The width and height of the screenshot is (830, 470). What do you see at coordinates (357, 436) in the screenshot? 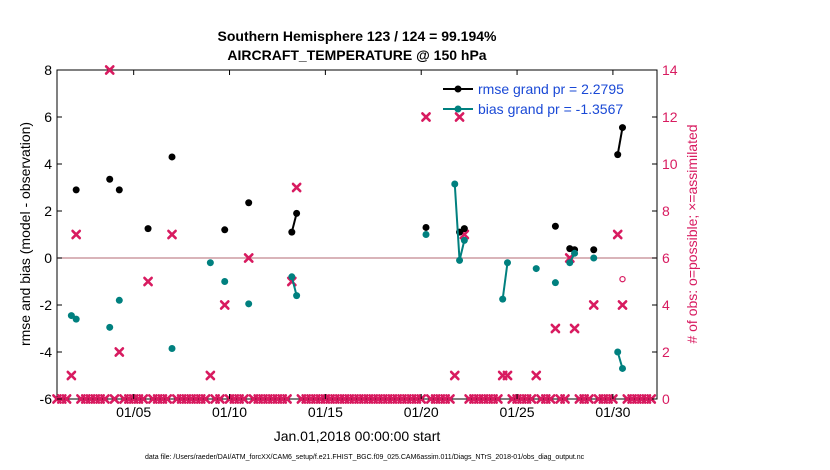
I see `x-axis-label: Jan.01,2018 00:00:00 start` at bounding box center [357, 436].